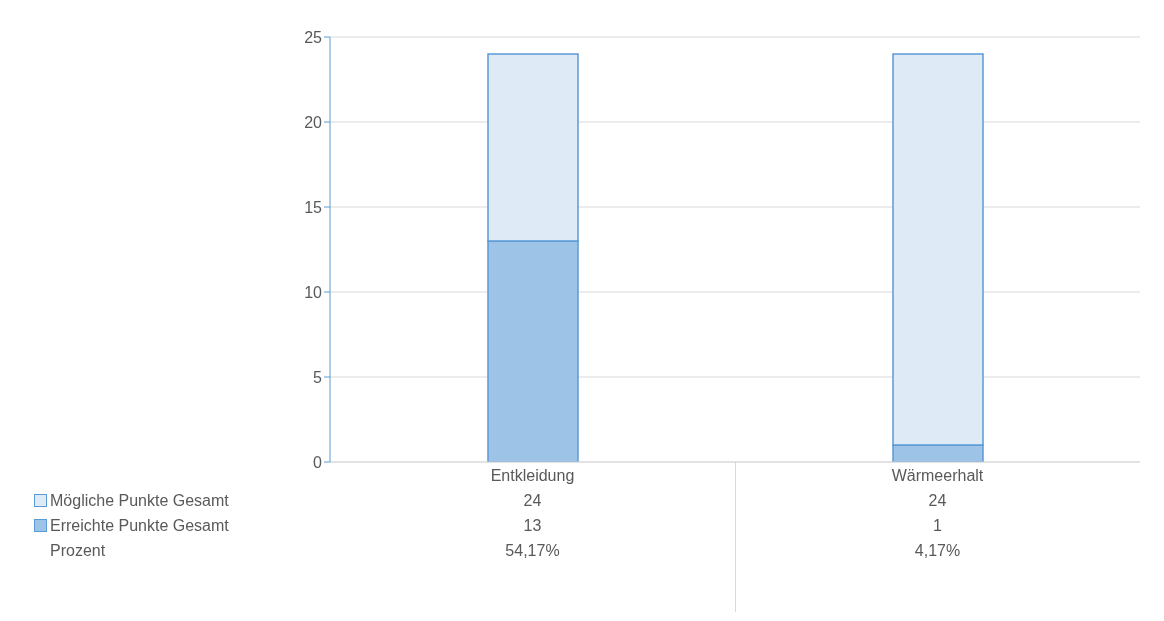 The image size is (1164, 621). Describe the element at coordinates (532, 526) in the screenshot. I see `data-label: 13` at that location.